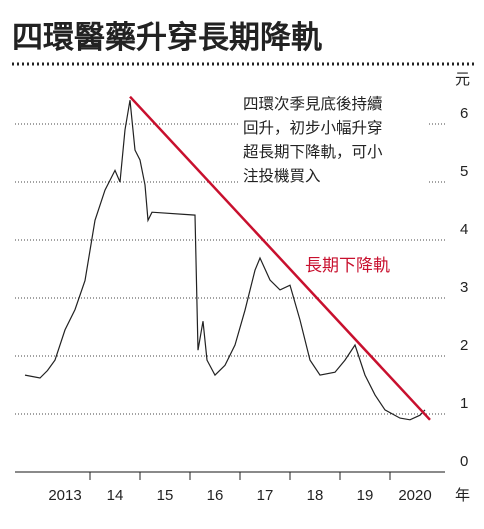 This screenshot has height=529, width=484. Describe the element at coordinates (464, 287) in the screenshot. I see `y-tick-label: 3` at that location.